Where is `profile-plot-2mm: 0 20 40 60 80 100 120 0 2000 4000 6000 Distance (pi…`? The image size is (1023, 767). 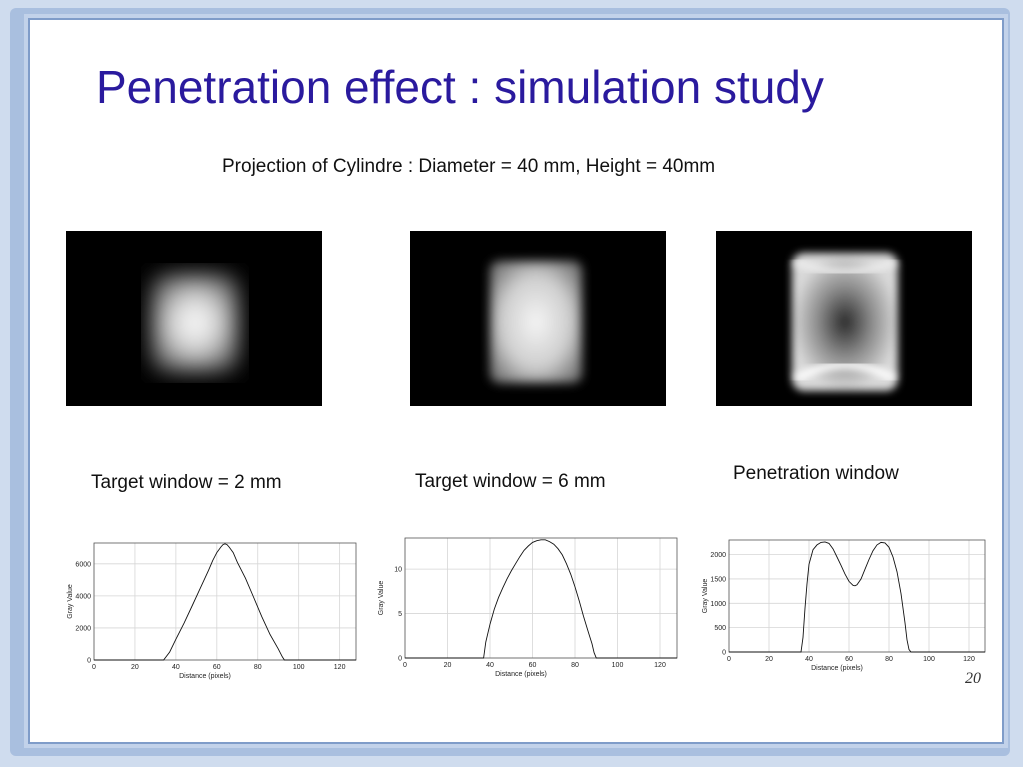 profile-plot-2mm: 0 20 40 60 80 100 120 0 2000 4000 6000 Distance (pi… is located at coordinates (212, 609).